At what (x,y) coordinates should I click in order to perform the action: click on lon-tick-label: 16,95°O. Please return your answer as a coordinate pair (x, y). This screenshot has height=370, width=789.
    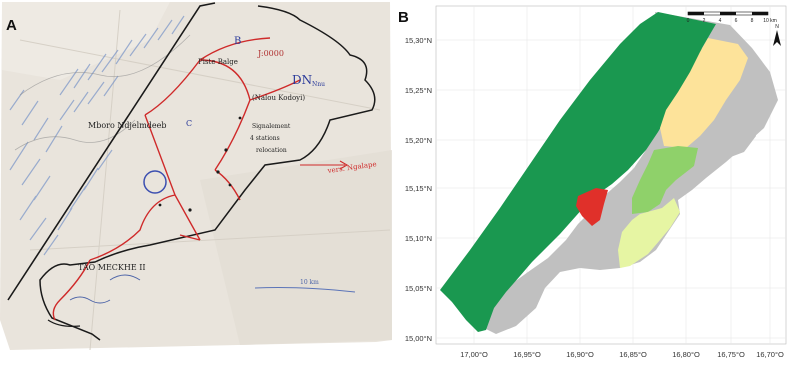
    Looking at the image, I should click on (527, 354).